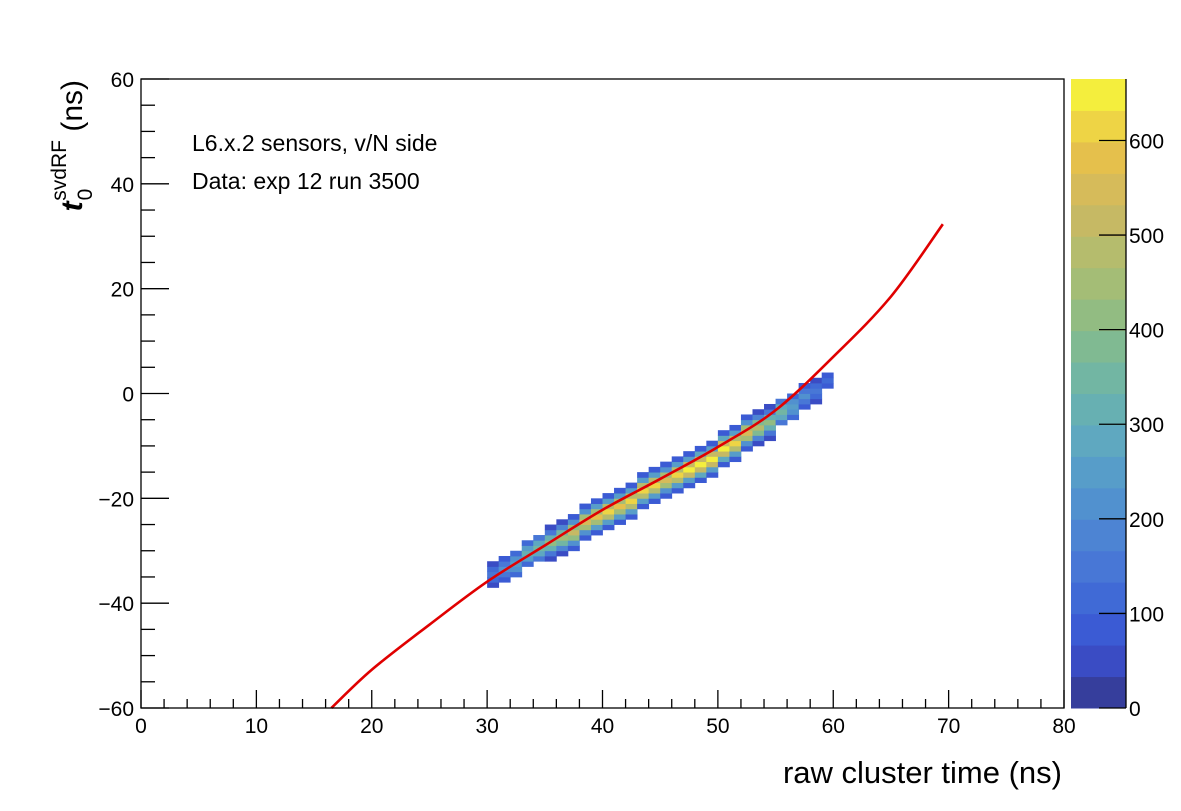  Describe the element at coordinates (122, 290) in the screenshot. I see `y-tick-label: 20` at that location.